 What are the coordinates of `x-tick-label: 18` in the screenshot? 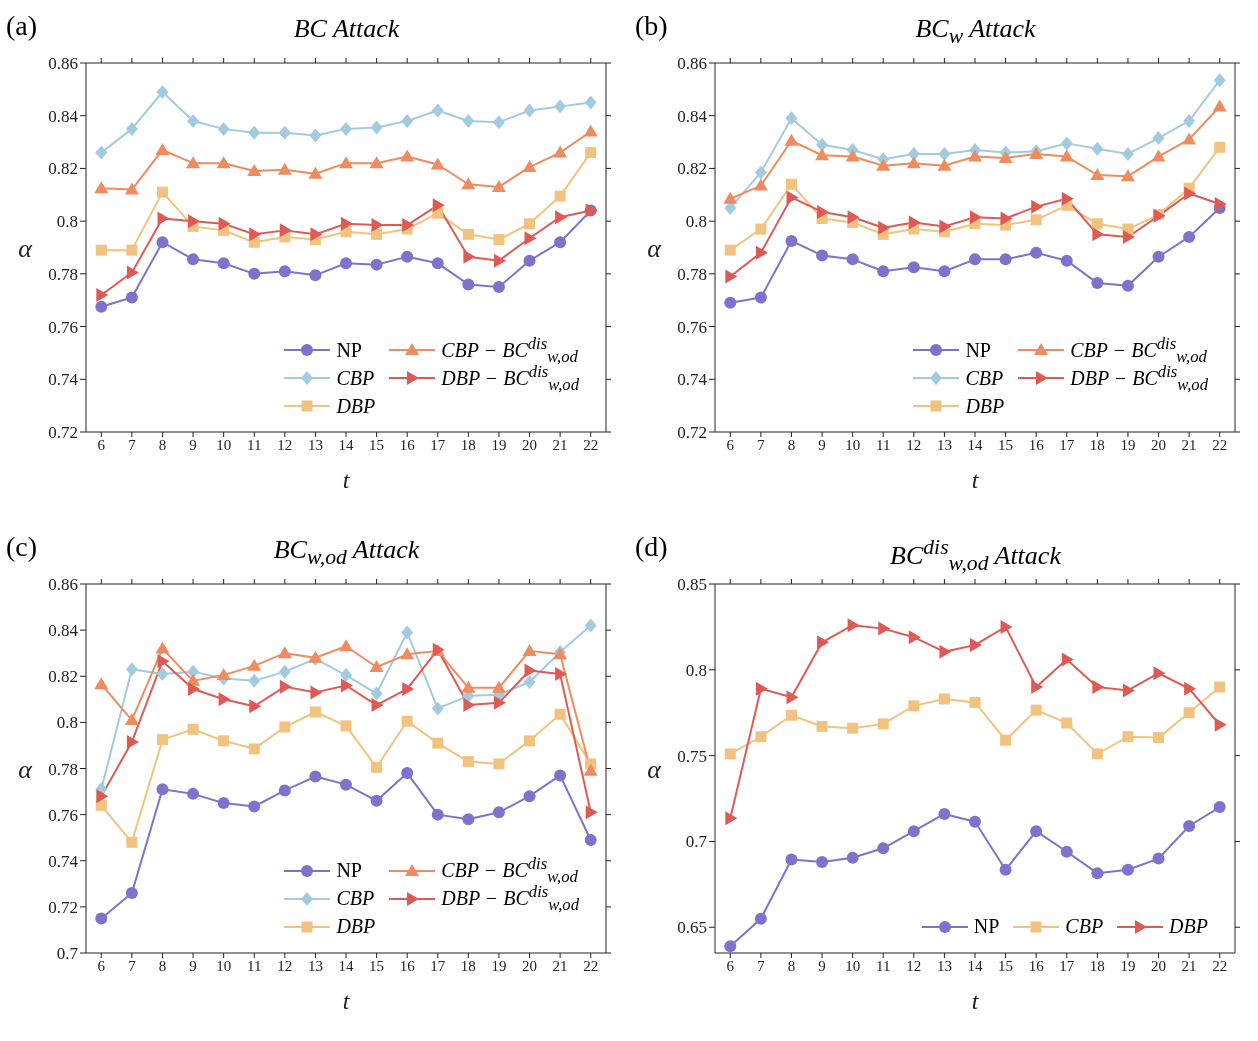 It's located at (1097, 965).